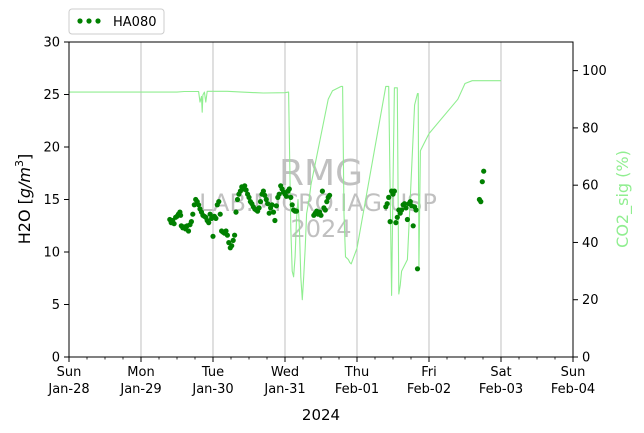  What do you see at coordinates (429, 372) in the screenshot?
I see `x-tick-label-day: Fri` at bounding box center [429, 372].